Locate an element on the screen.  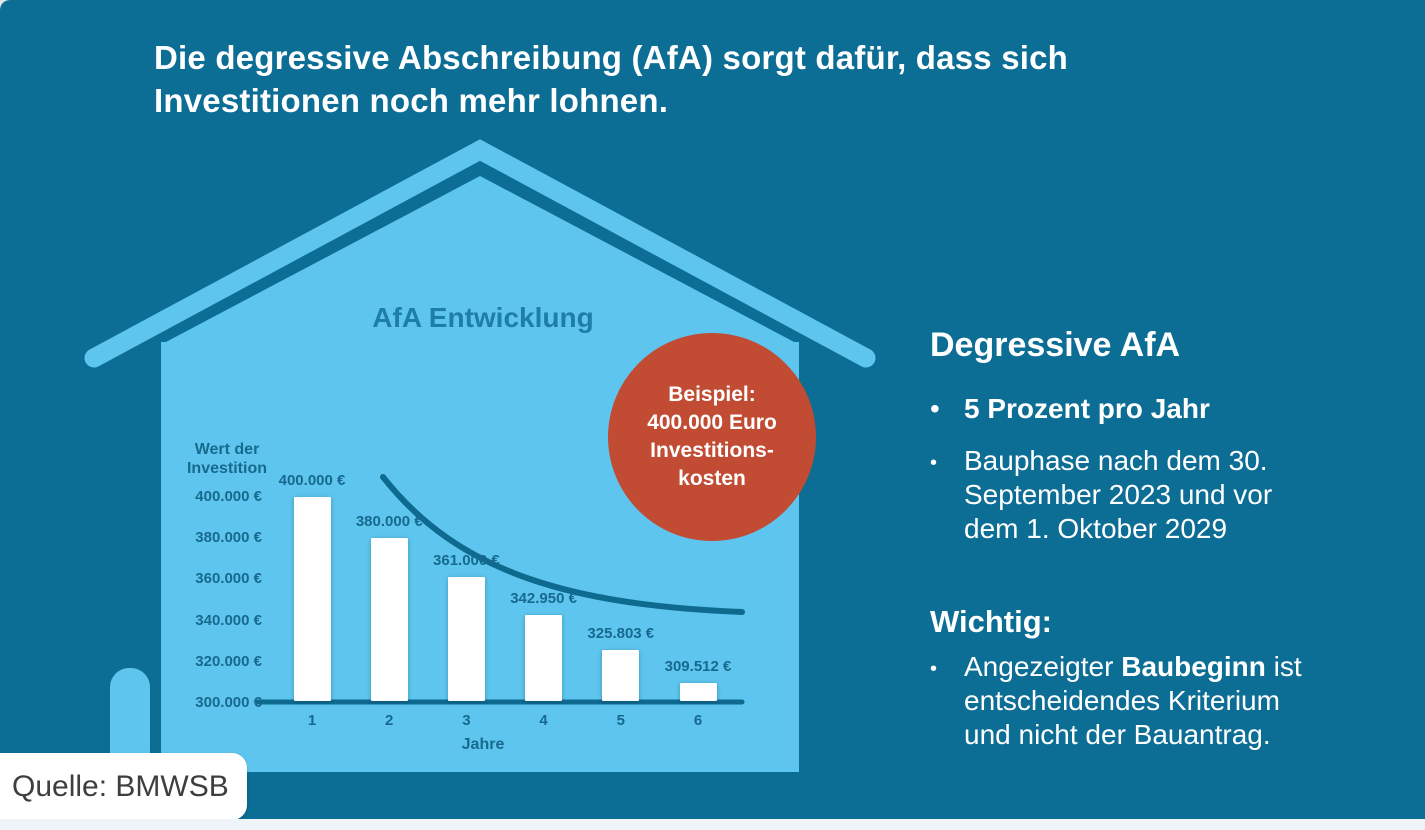
x-tick-label: 2 is located at coordinates (389, 720).